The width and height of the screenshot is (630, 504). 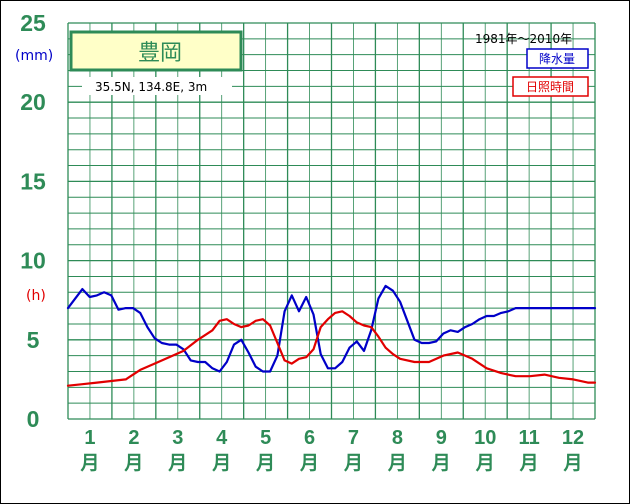 What do you see at coordinates (33, 221) in the screenshot?
I see `y-tick-labels: 0 5 10 15 20 25` at bounding box center [33, 221].